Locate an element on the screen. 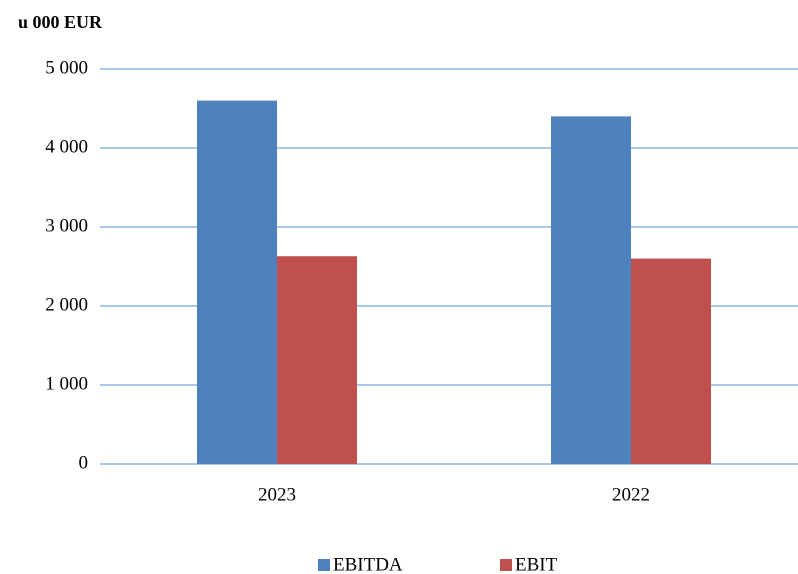 Image resolution: width=798 pixels, height=574 pixels. y-tick-label: 0 is located at coordinates (84, 462).